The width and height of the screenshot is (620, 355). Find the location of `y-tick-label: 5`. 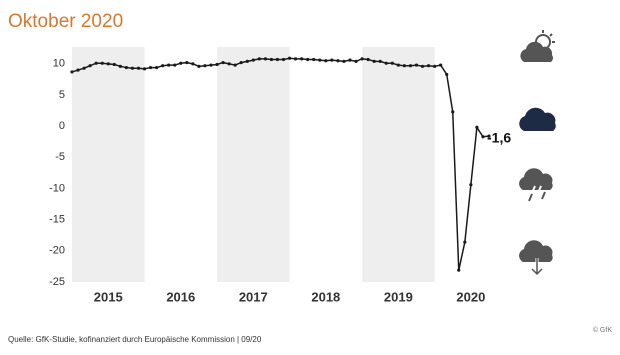

y-tick-label: 5 is located at coordinates (62, 95).